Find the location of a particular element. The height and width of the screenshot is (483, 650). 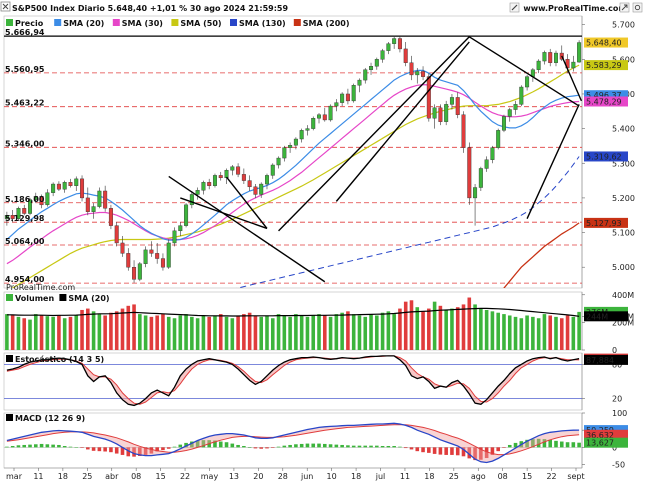

value-label: 5.583,29 is located at coordinates (604, 65).